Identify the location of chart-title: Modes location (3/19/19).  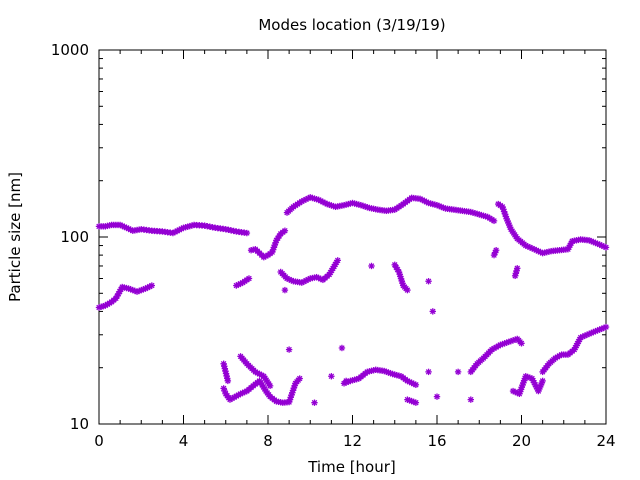
(351, 25).